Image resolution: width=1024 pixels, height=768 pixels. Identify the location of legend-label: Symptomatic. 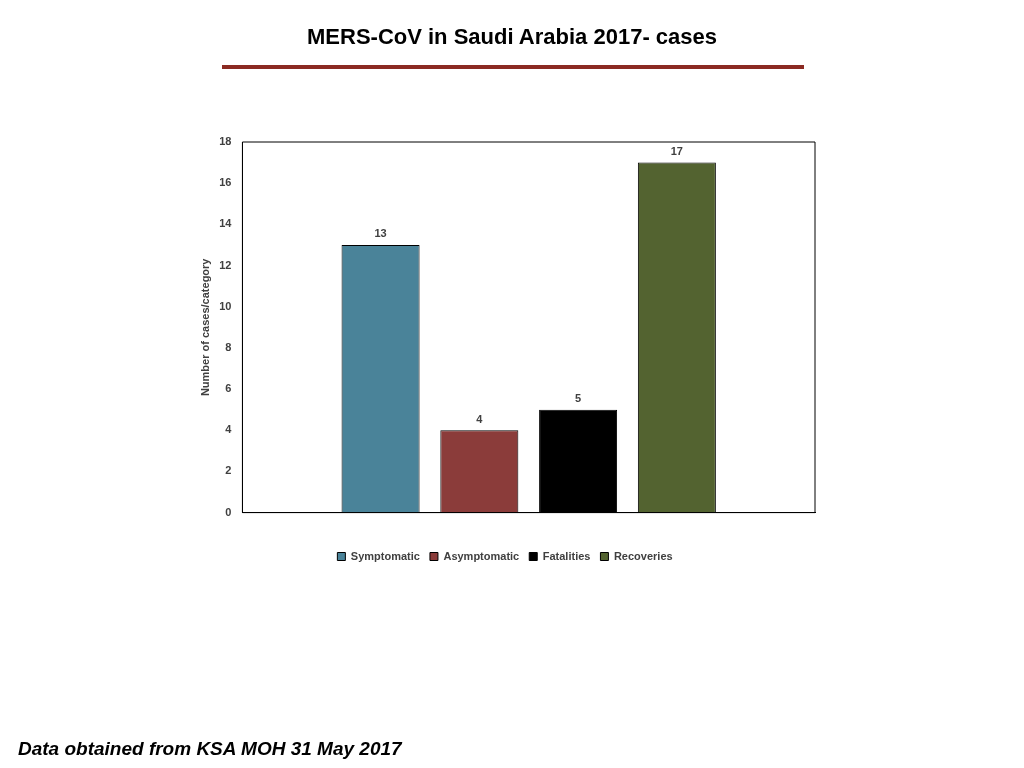
(385, 555).